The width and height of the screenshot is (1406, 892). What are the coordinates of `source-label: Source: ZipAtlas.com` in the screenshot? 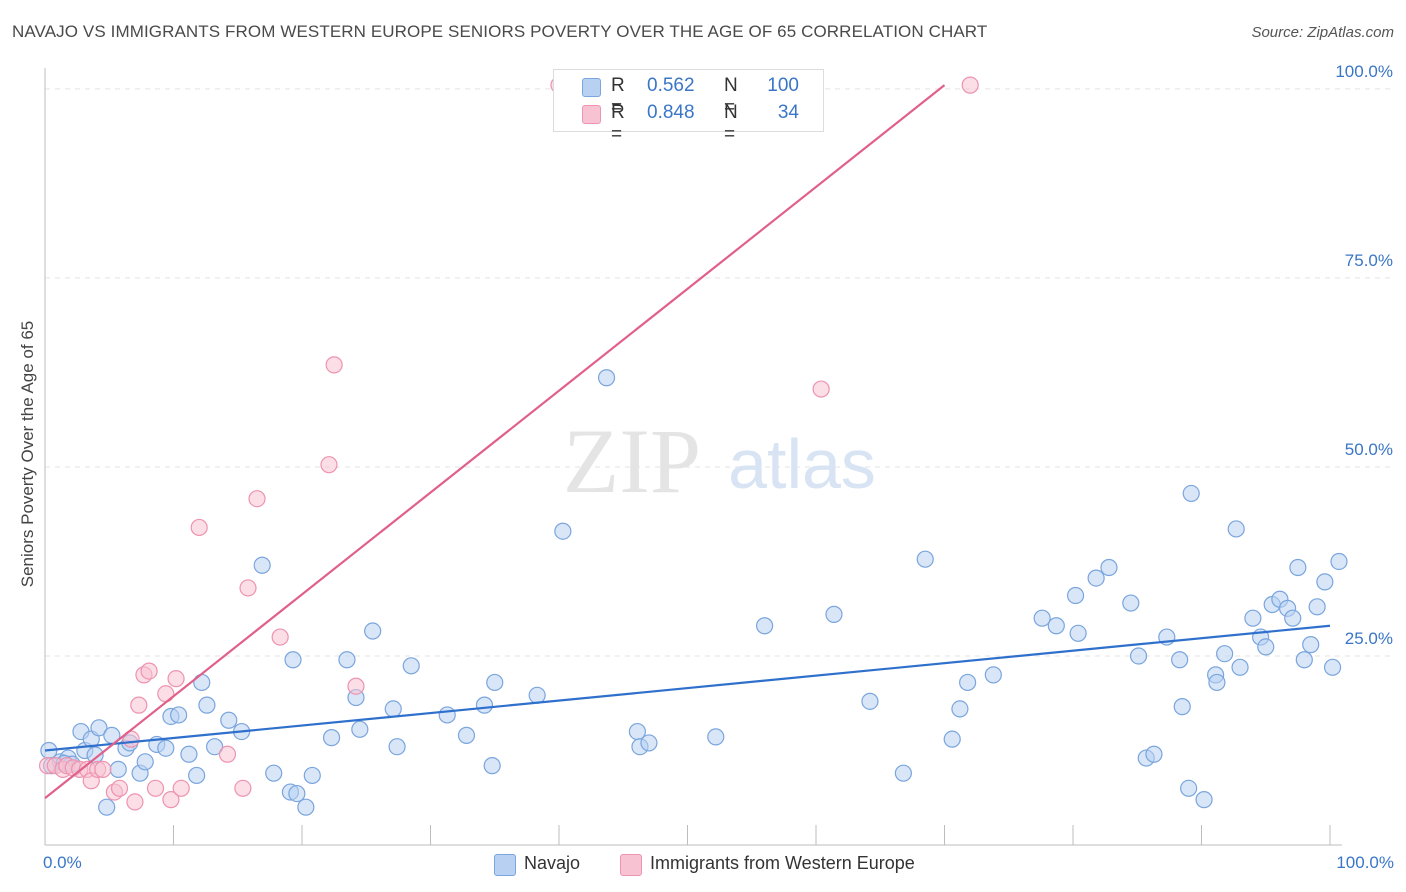 It's located at (1322, 32).